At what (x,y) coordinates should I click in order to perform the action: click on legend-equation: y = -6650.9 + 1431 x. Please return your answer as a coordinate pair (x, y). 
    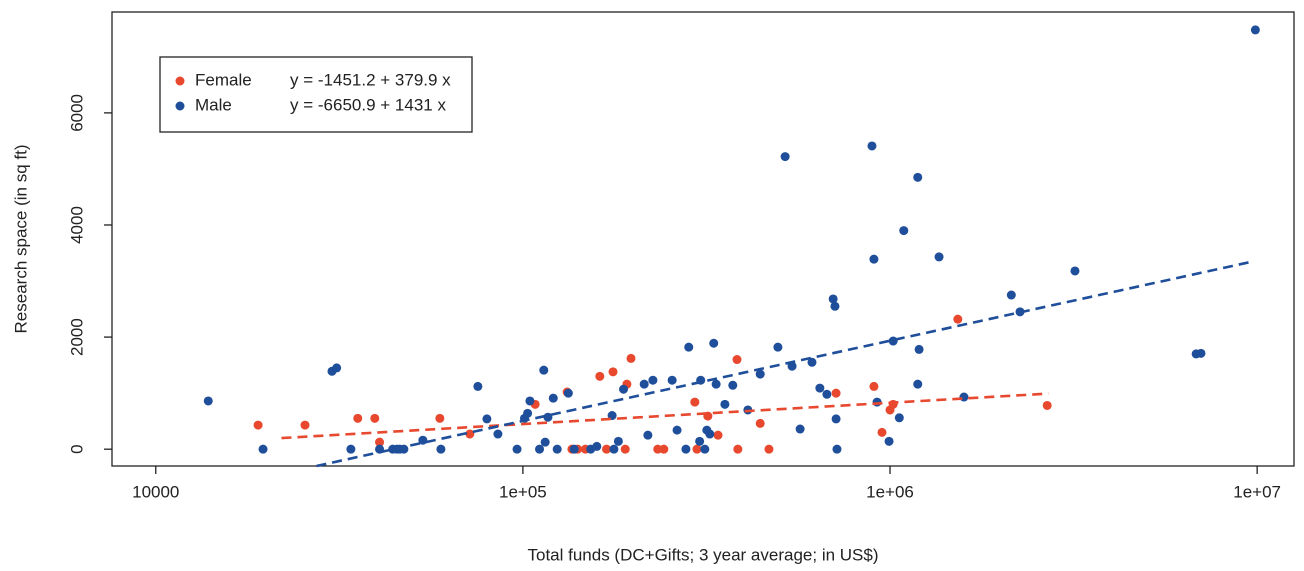
    Looking at the image, I should click on (368, 104).